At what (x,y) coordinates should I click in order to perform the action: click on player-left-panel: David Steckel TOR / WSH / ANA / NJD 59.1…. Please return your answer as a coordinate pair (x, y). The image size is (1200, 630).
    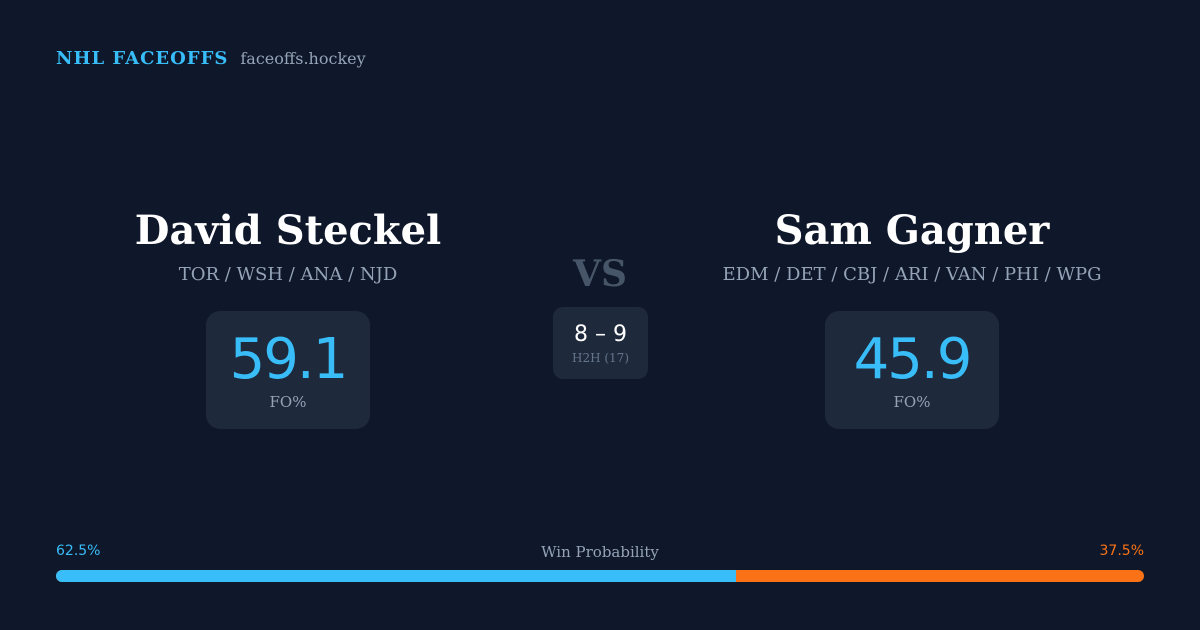
    Looking at the image, I should click on (288, 317).